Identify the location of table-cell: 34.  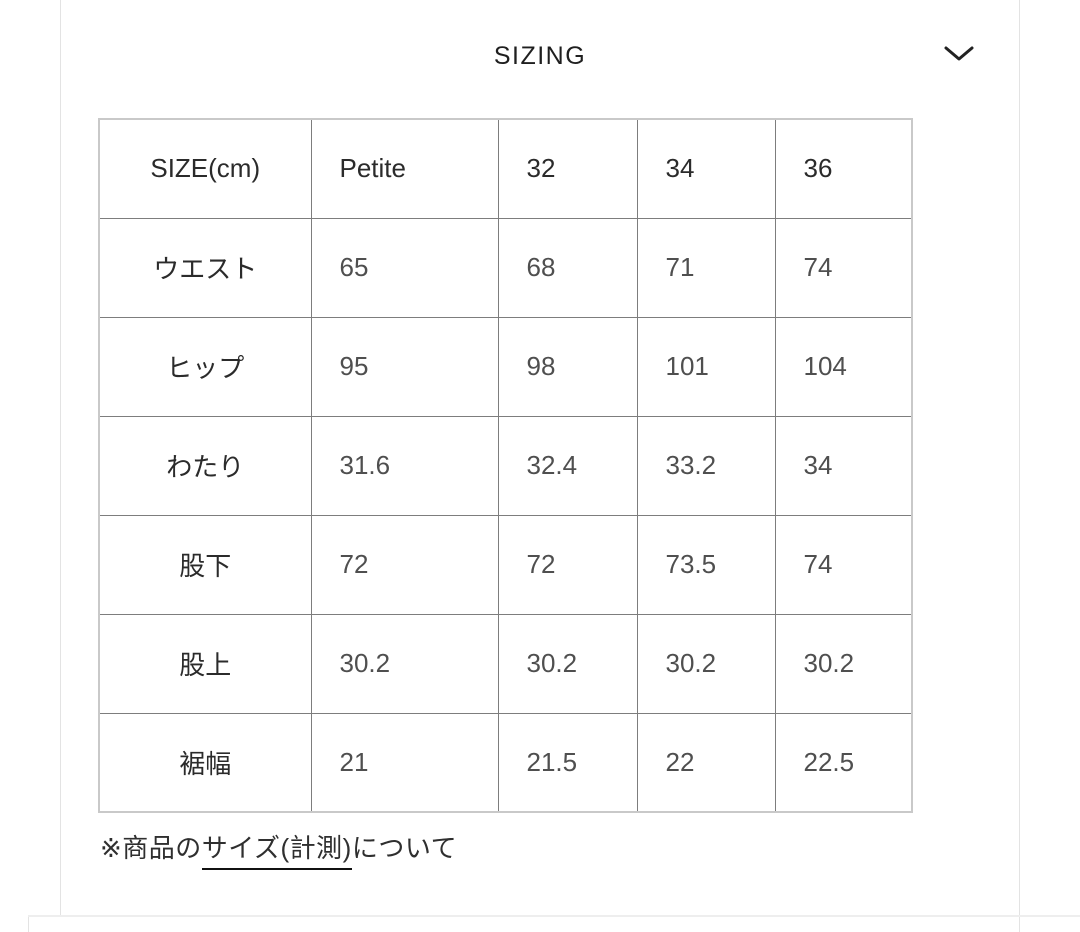
(843, 465).